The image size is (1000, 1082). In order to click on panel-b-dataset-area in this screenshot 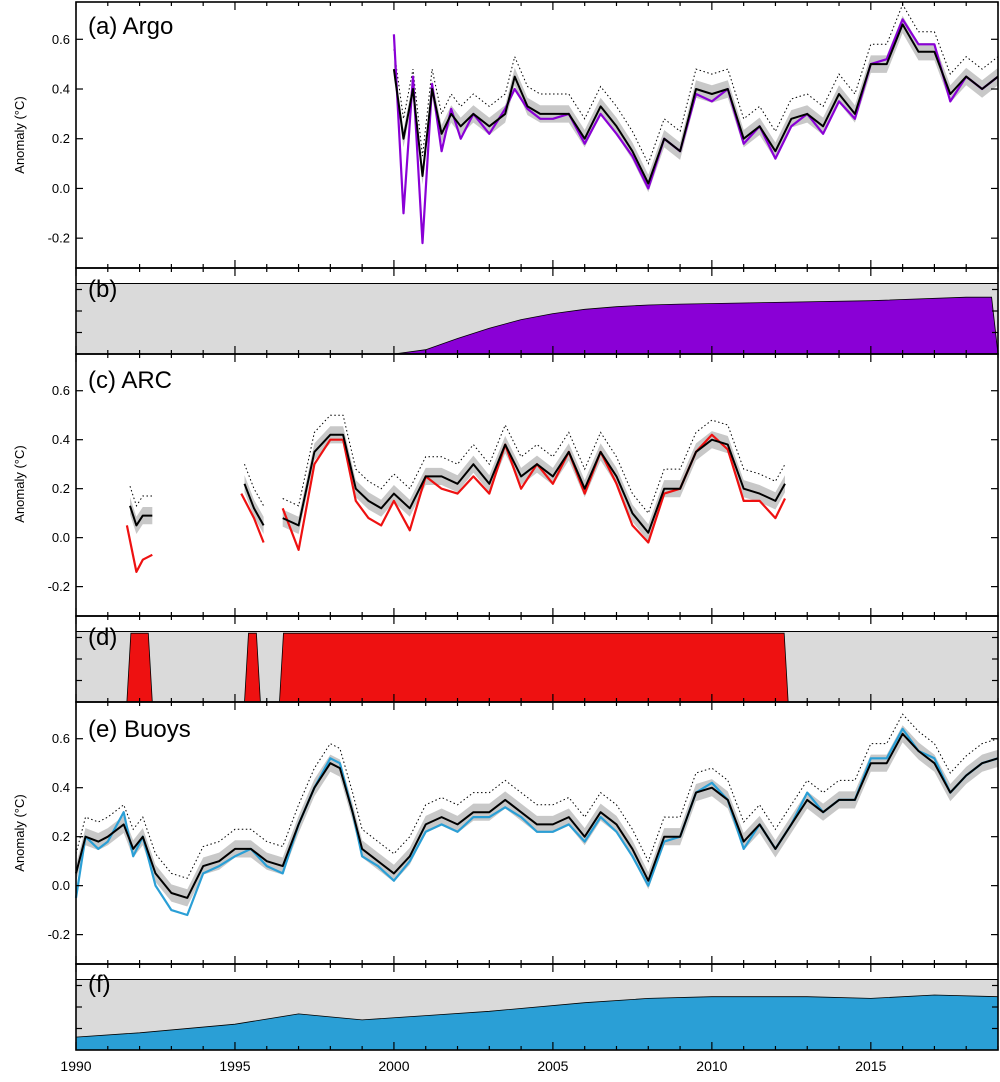, I will do `click(537, 325)`.